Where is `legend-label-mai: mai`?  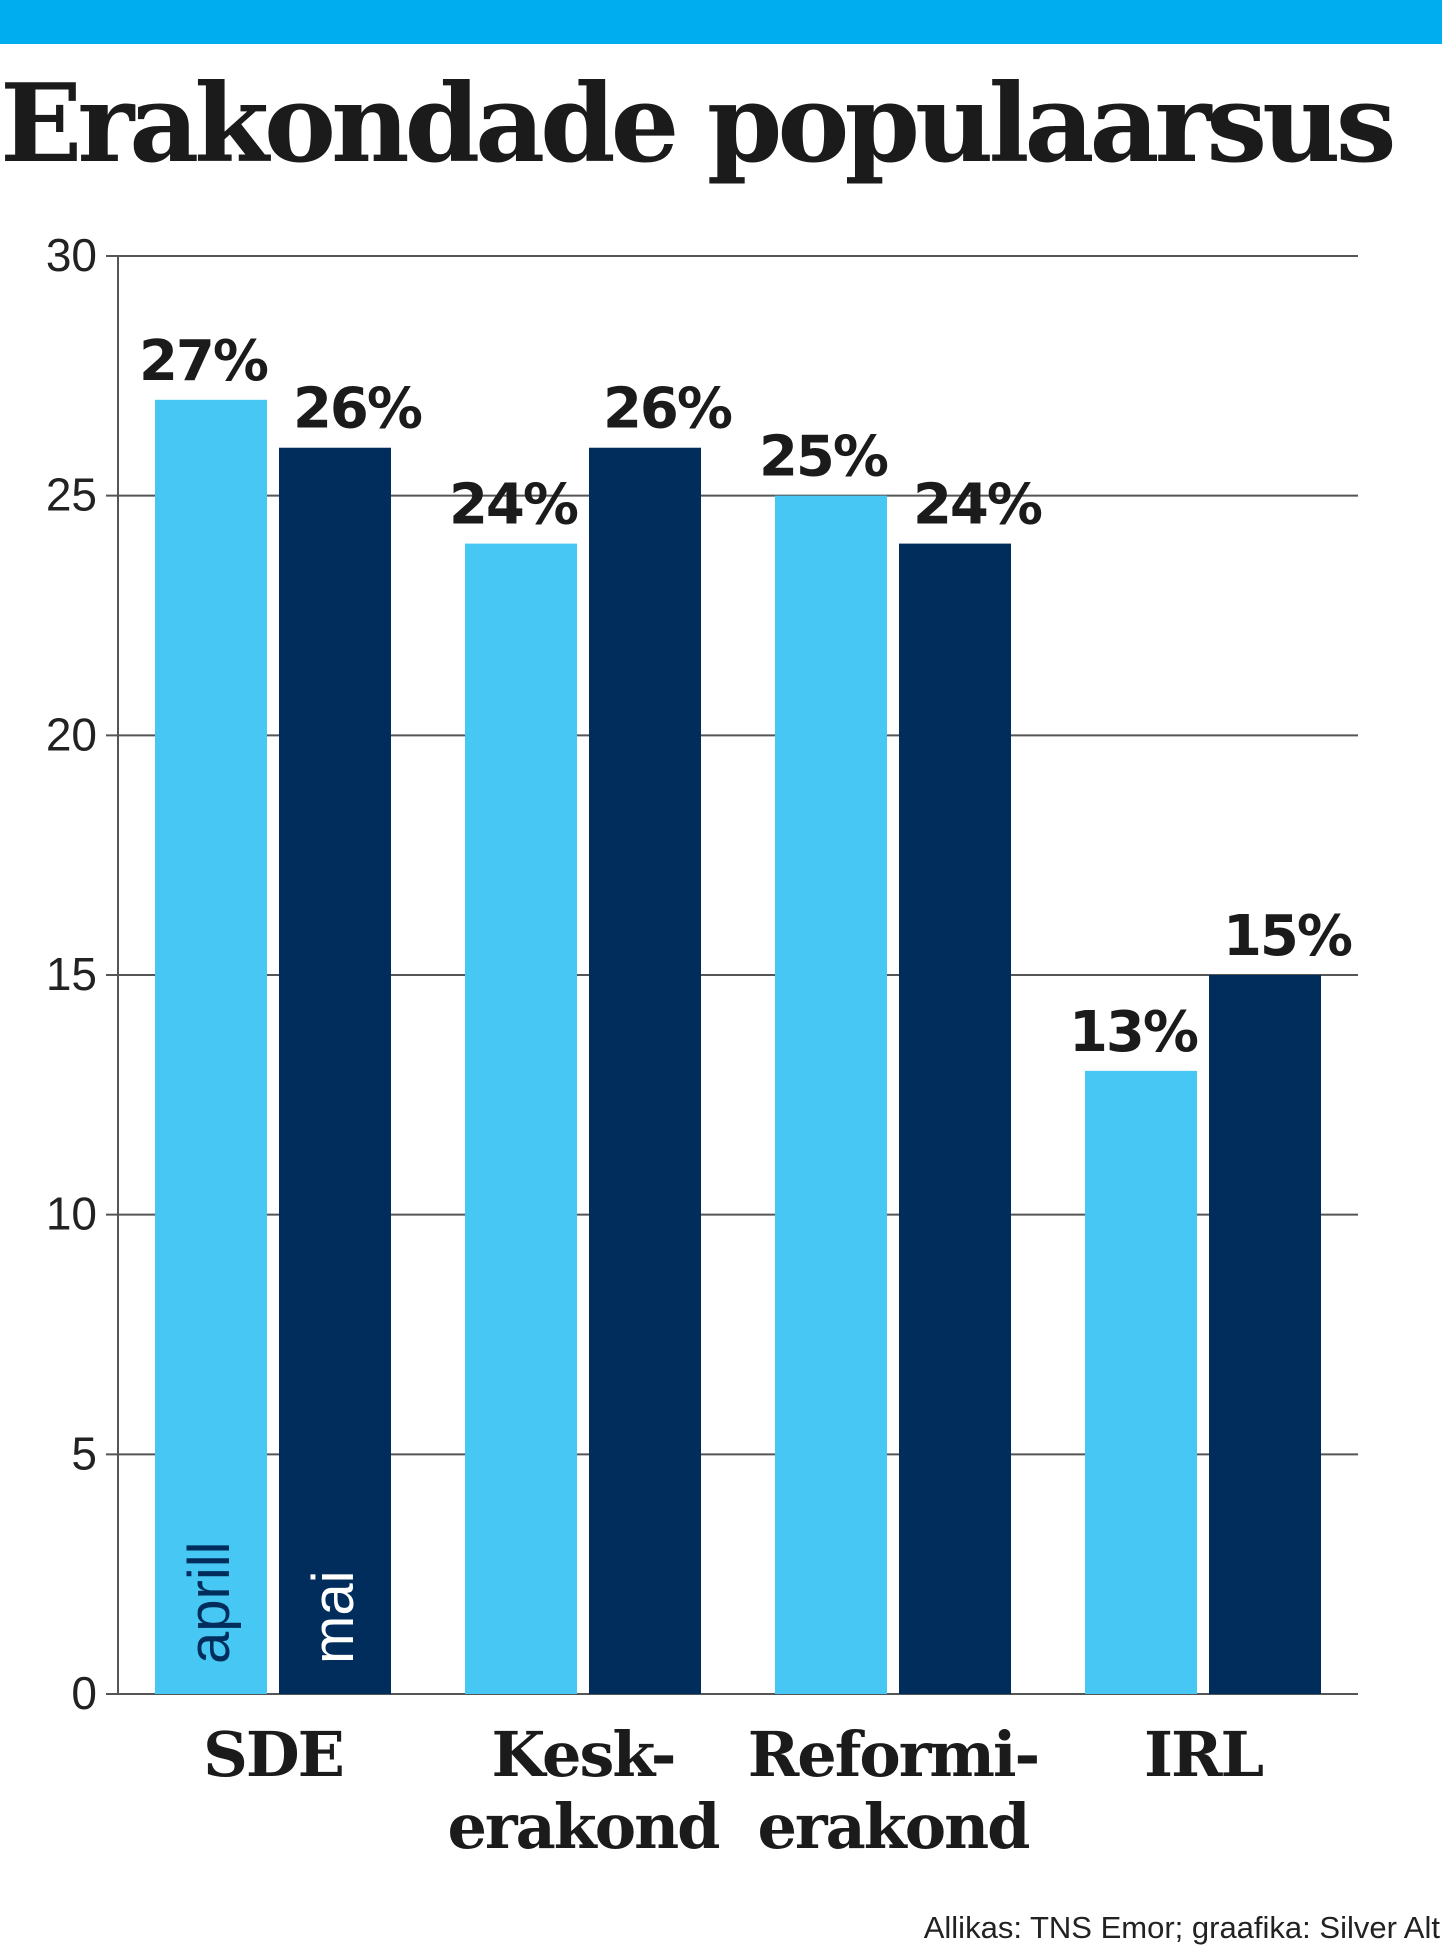 legend-label-mai: mai is located at coordinates (333, 1617).